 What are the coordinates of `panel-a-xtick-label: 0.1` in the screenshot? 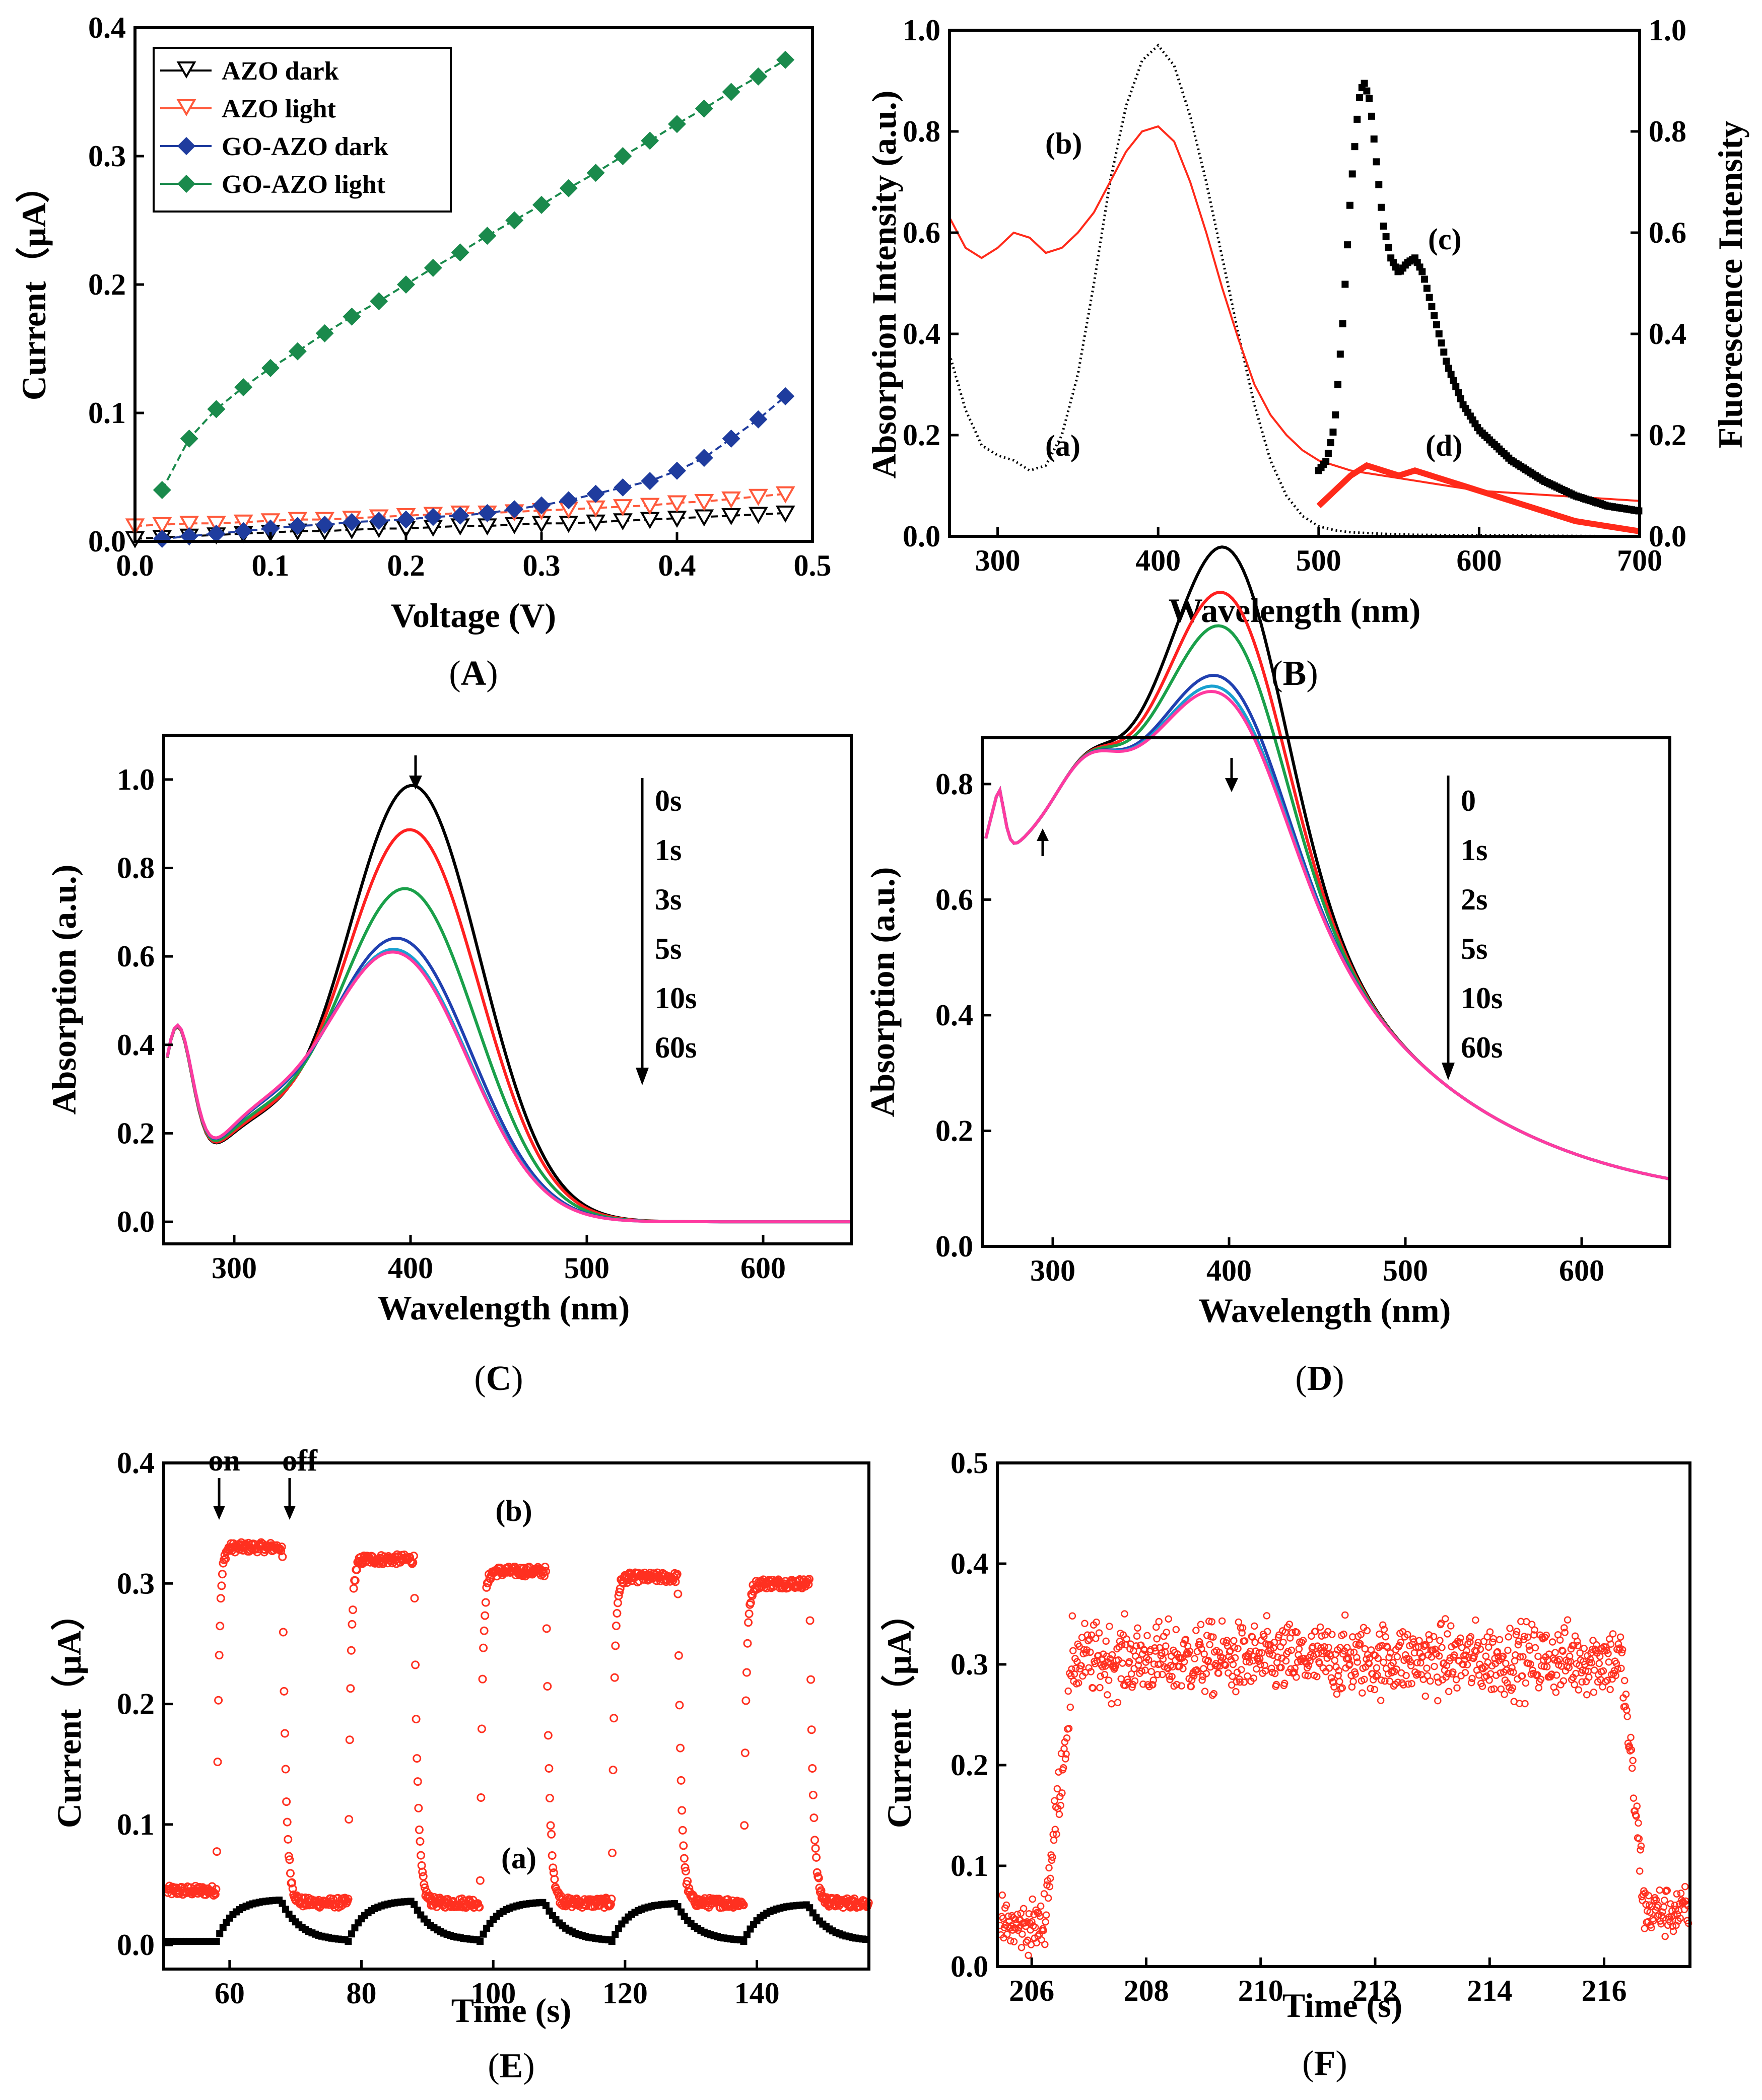 It's located at (271, 565).